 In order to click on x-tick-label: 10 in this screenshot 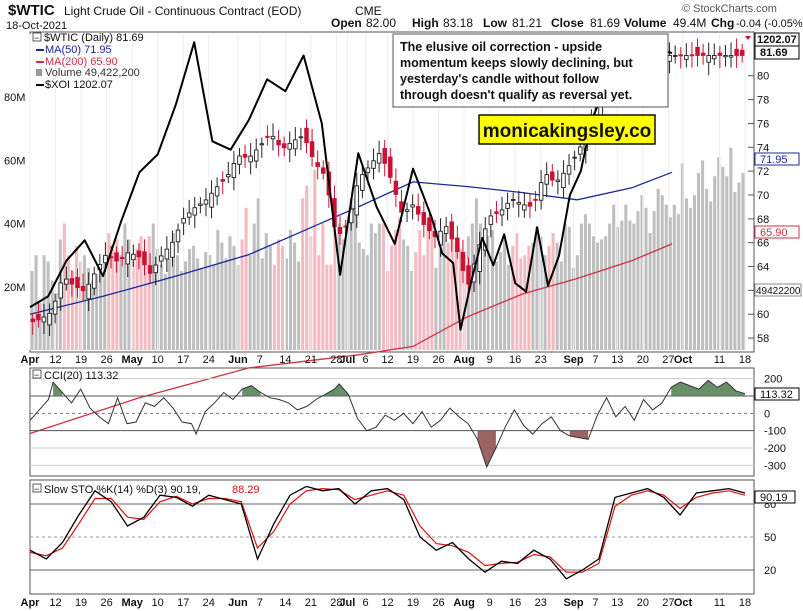, I will do `click(158, 360)`.